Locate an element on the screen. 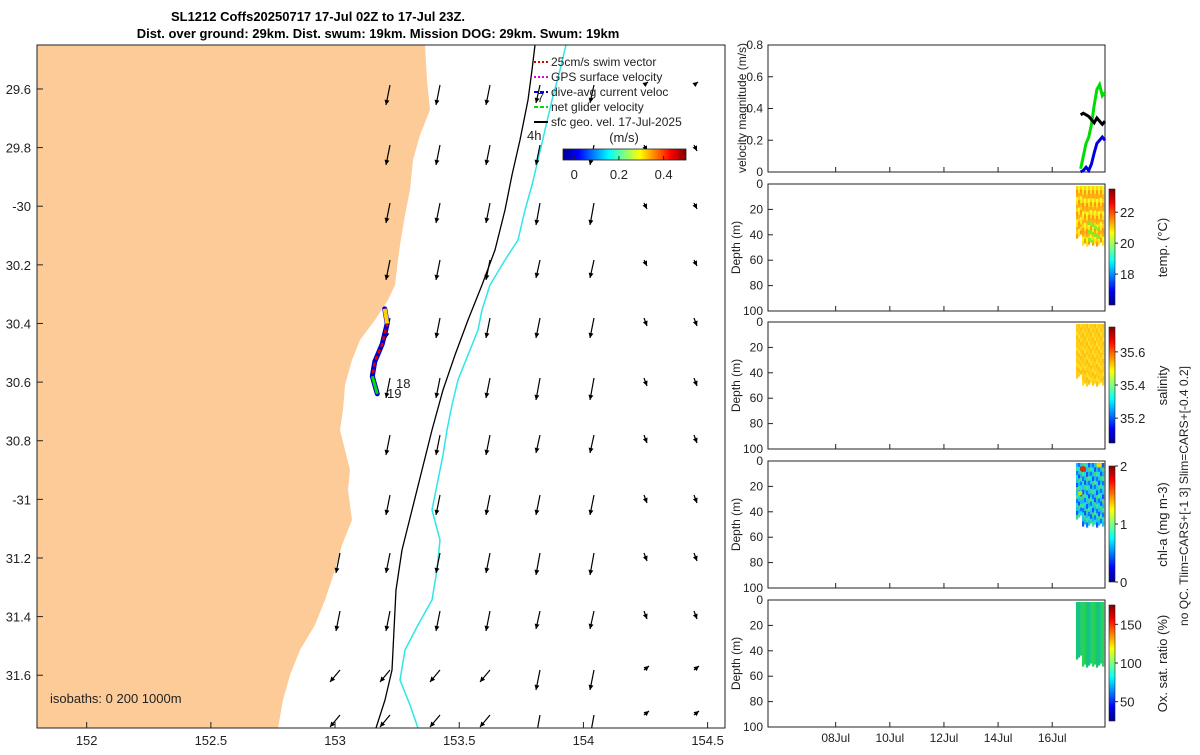 This screenshot has height=755, width=1200. legend-entry: 25cm/s swim vector is located at coordinates (595, 62).